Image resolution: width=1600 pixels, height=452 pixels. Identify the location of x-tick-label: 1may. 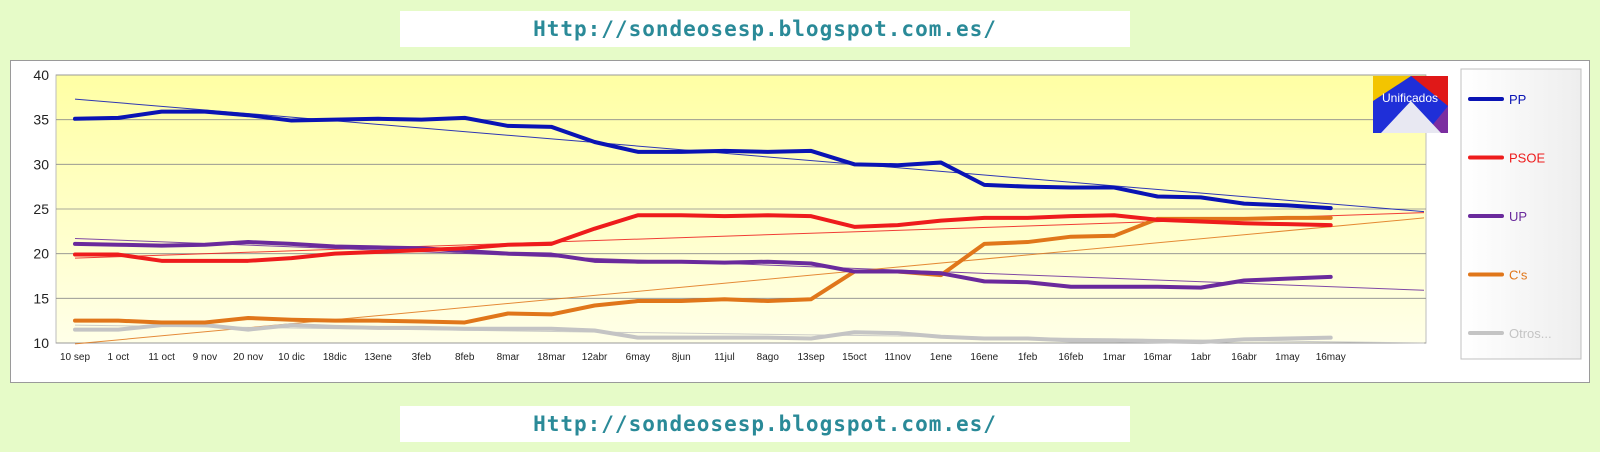
(1287, 357).